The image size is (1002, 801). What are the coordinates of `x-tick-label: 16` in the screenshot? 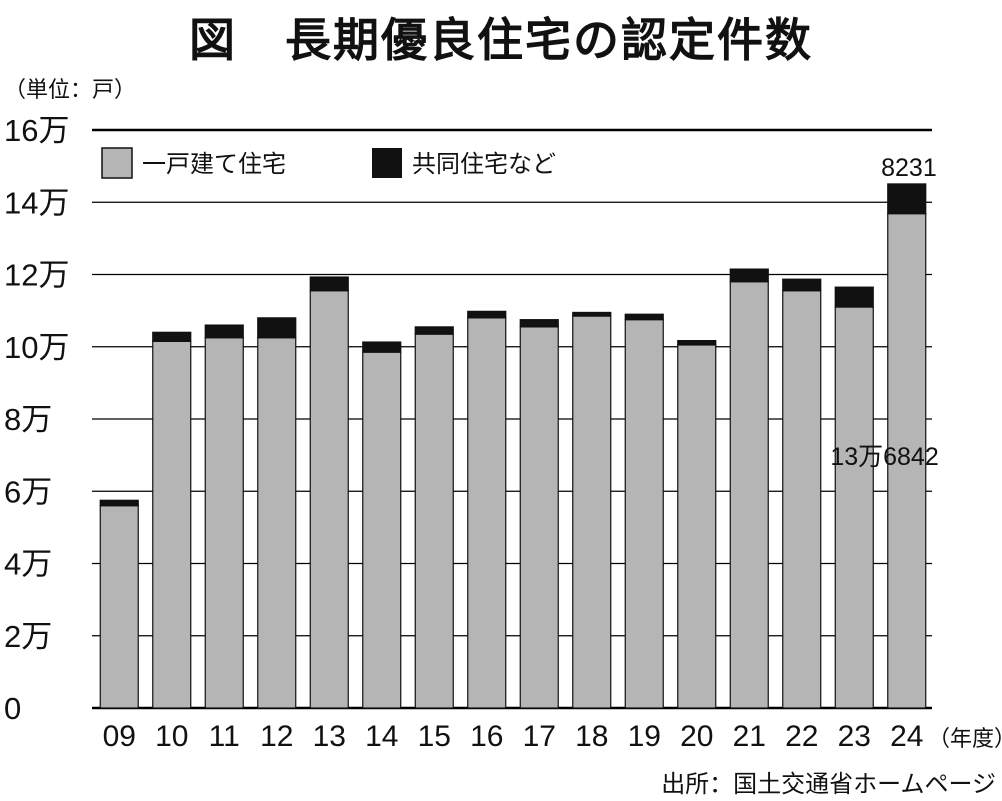 It's located at (486, 736).